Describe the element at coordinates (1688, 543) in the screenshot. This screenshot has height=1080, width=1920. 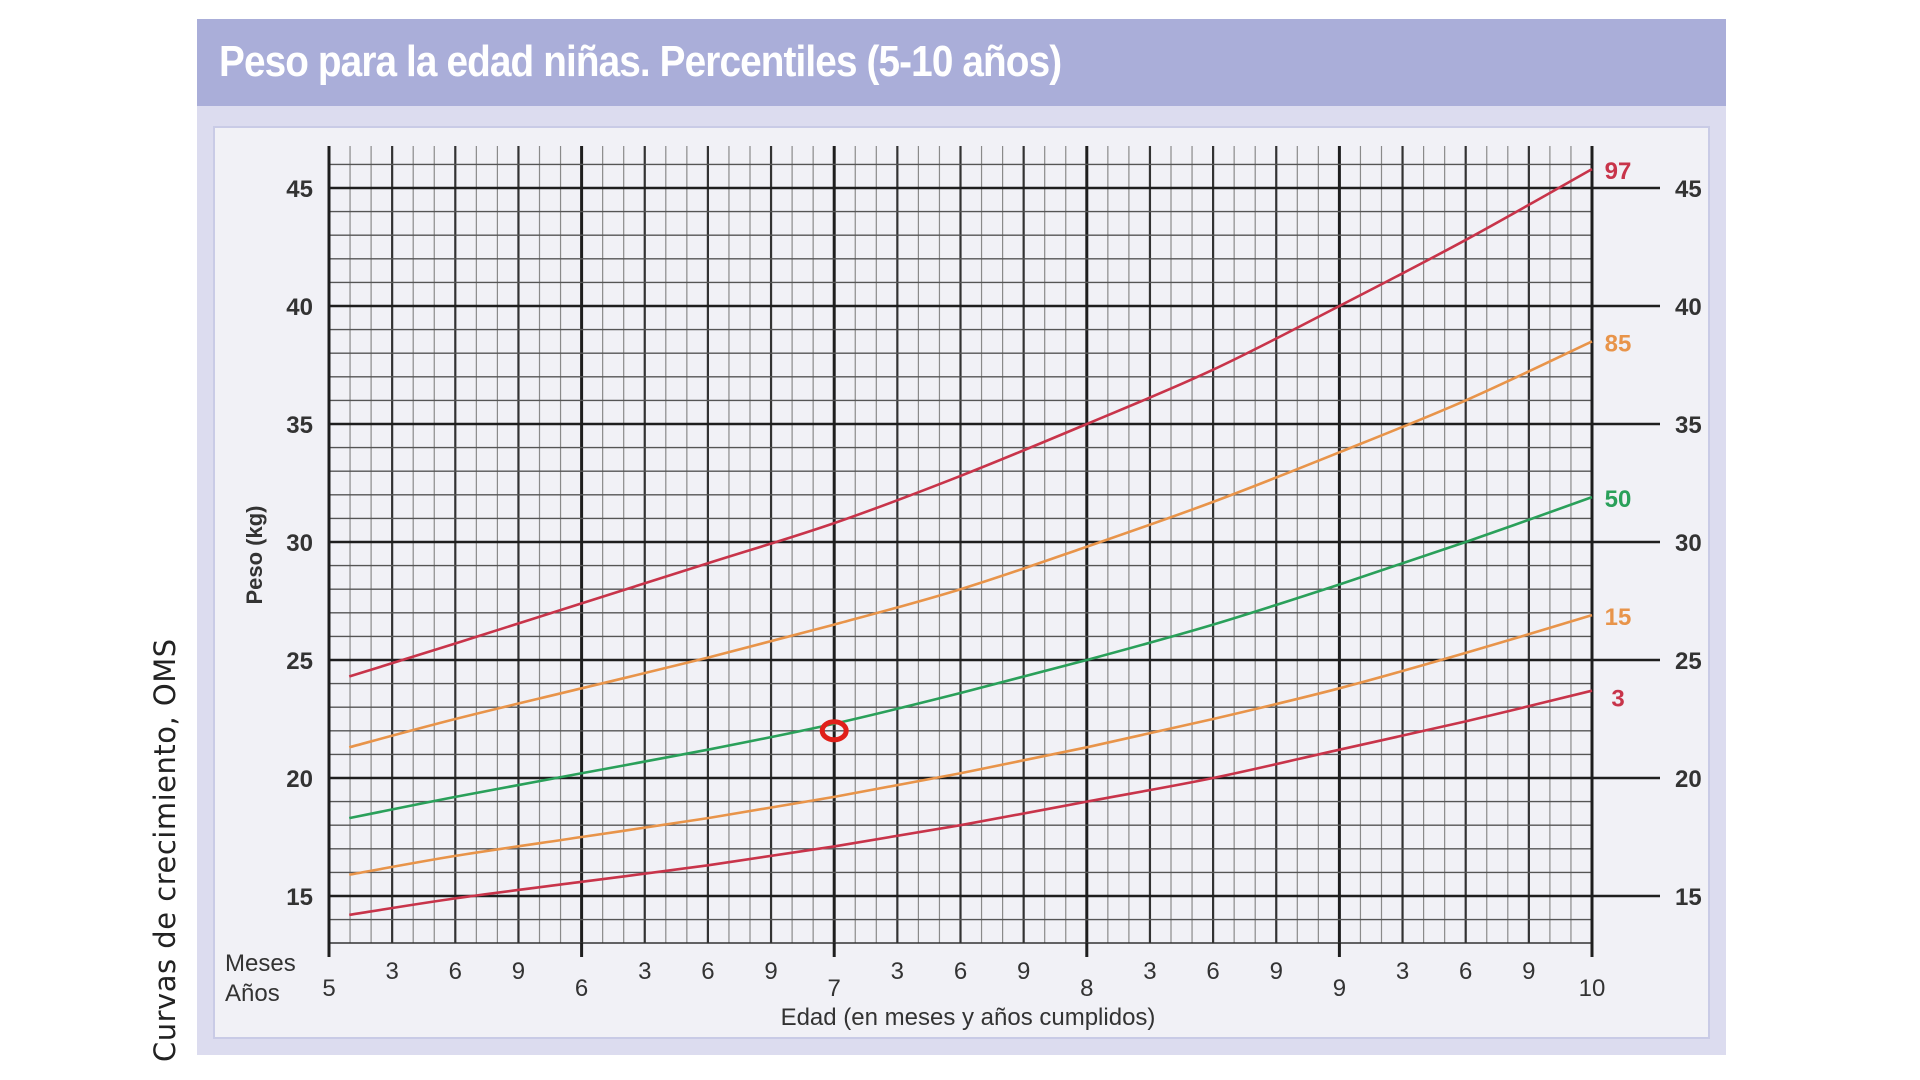
I see `y-tick-label-right: 30` at that location.